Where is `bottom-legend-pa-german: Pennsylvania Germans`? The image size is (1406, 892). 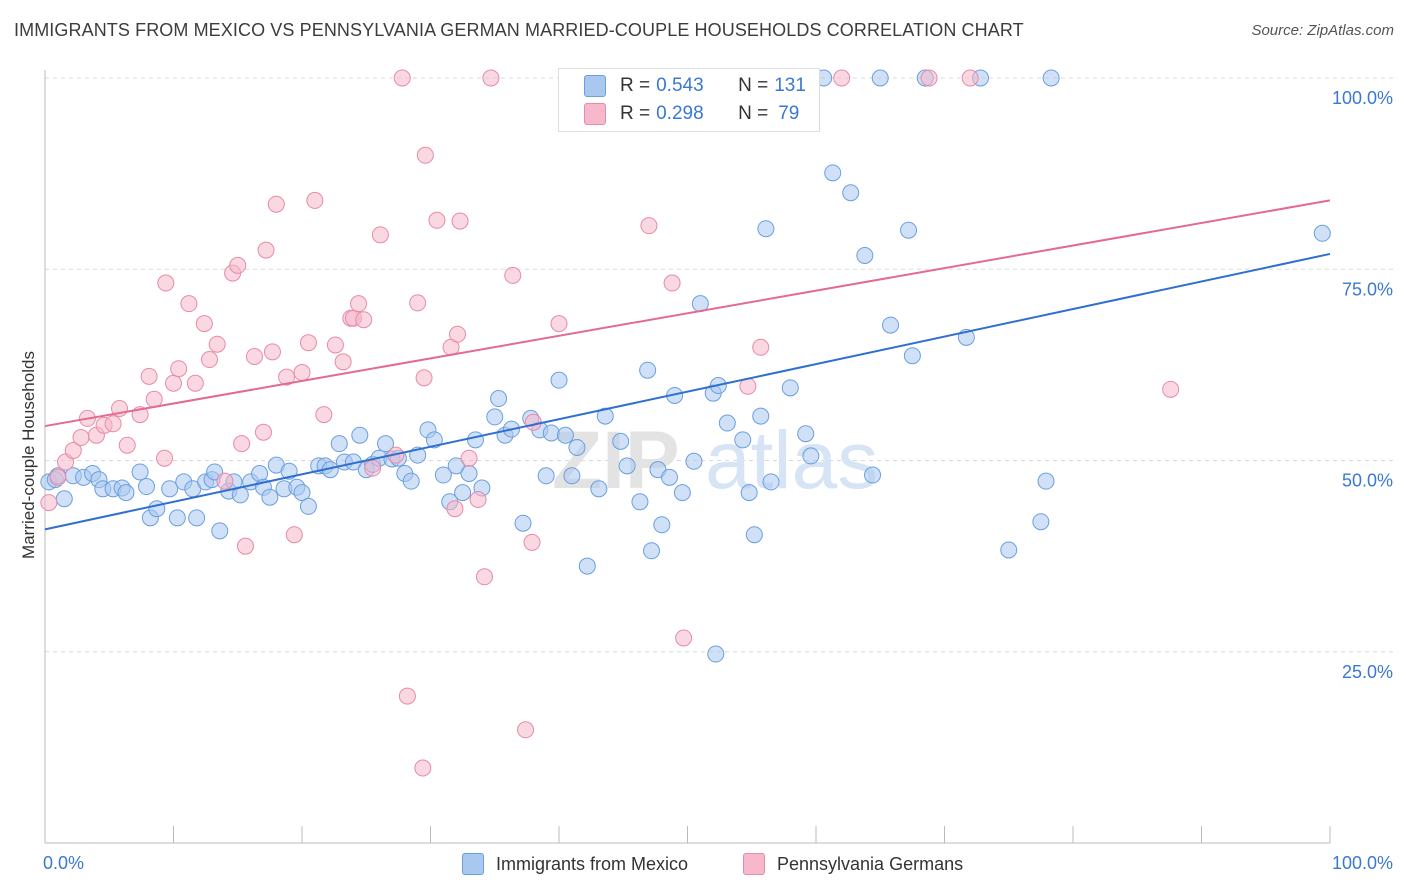
bottom-legend-pa-german: Pennsylvania Germans is located at coordinates (853, 864).